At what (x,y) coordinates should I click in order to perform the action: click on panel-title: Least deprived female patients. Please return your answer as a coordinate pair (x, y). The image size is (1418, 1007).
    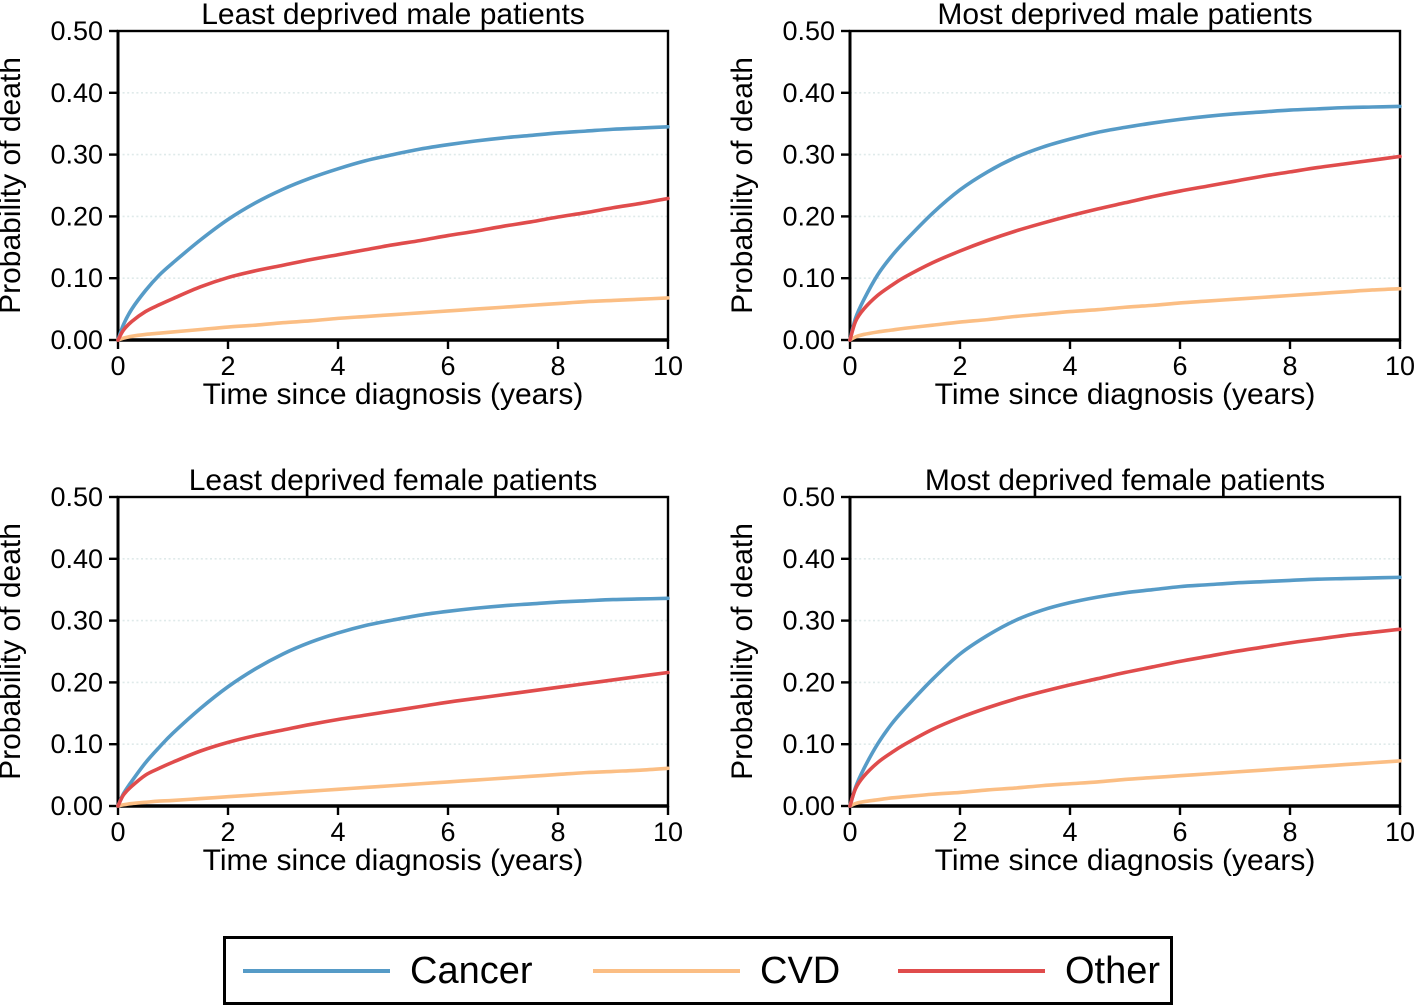
    Looking at the image, I should click on (393, 480).